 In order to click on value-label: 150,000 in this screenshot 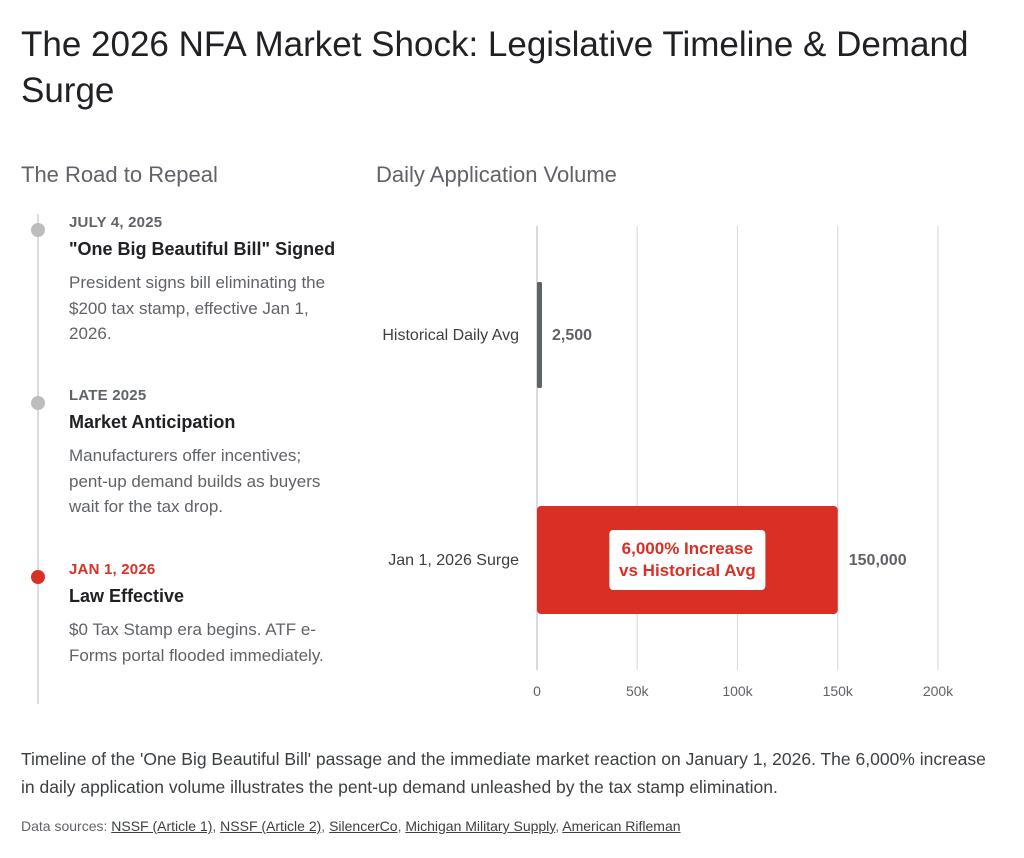, I will do `click(878, 560)`.